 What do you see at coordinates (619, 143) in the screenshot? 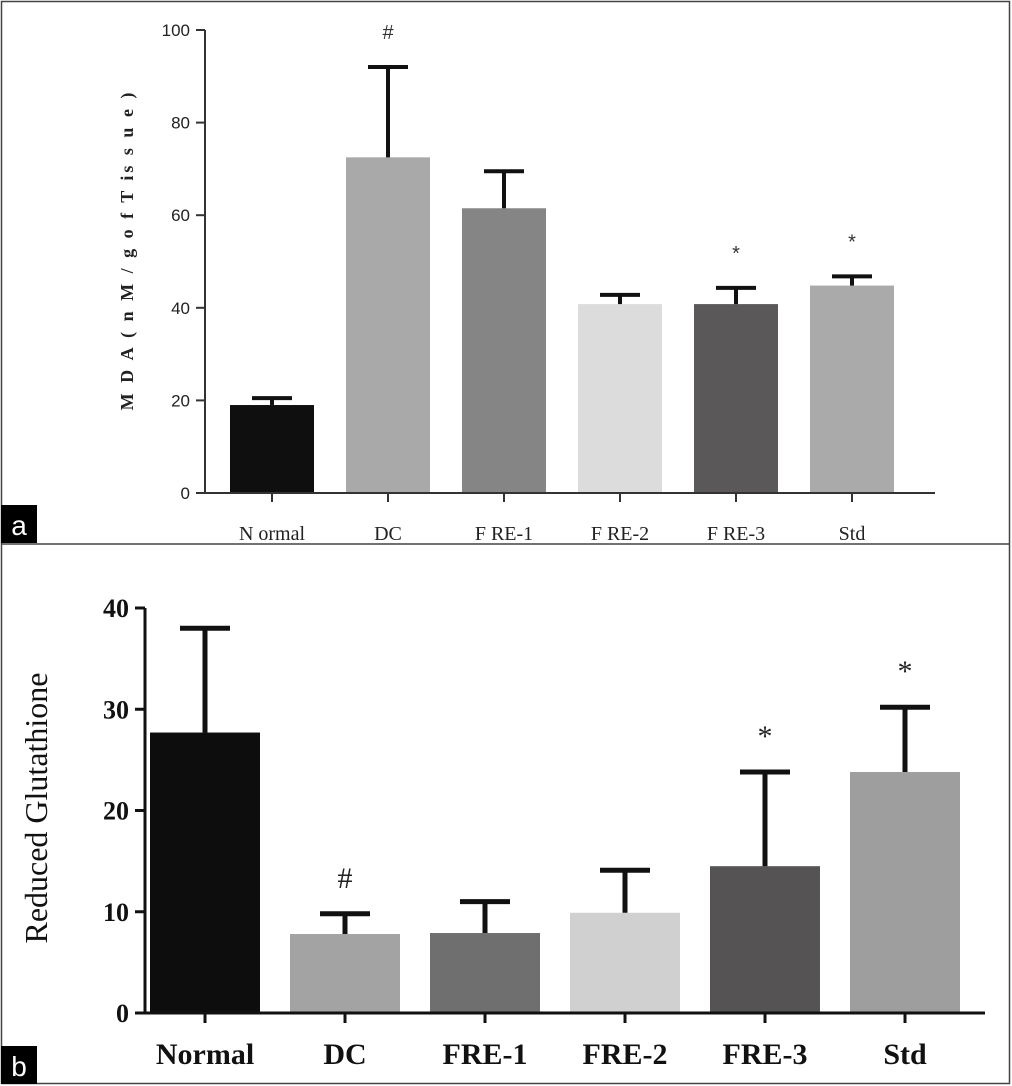
I see `chart-a-annotations: # * *` at bounding box center [619, 143].